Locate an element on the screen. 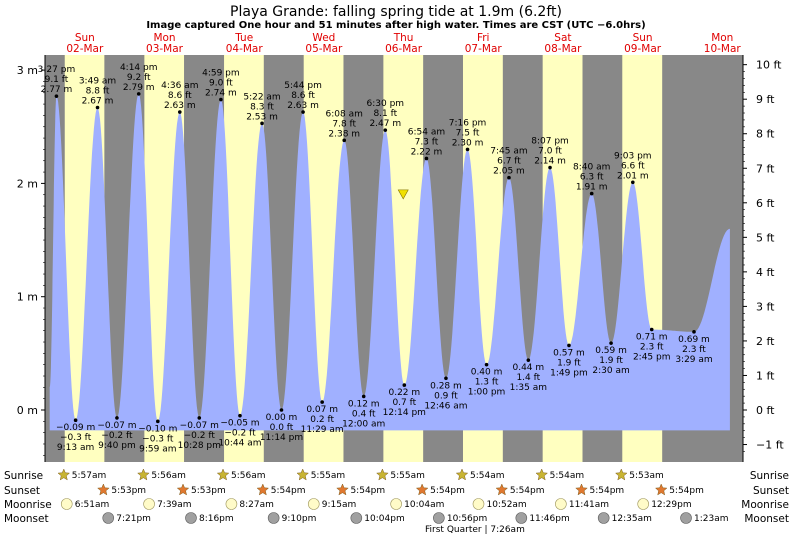 This screenshot has height=537, width=793. tide-ft: 0.0 ft is located at coordinates (282, 428).